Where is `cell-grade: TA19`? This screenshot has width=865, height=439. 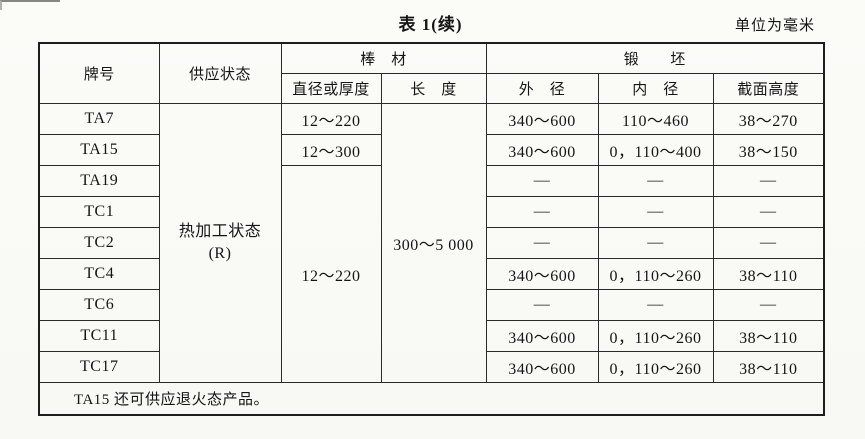 cell-grade: TA19 is located at coordinates (99, 180).